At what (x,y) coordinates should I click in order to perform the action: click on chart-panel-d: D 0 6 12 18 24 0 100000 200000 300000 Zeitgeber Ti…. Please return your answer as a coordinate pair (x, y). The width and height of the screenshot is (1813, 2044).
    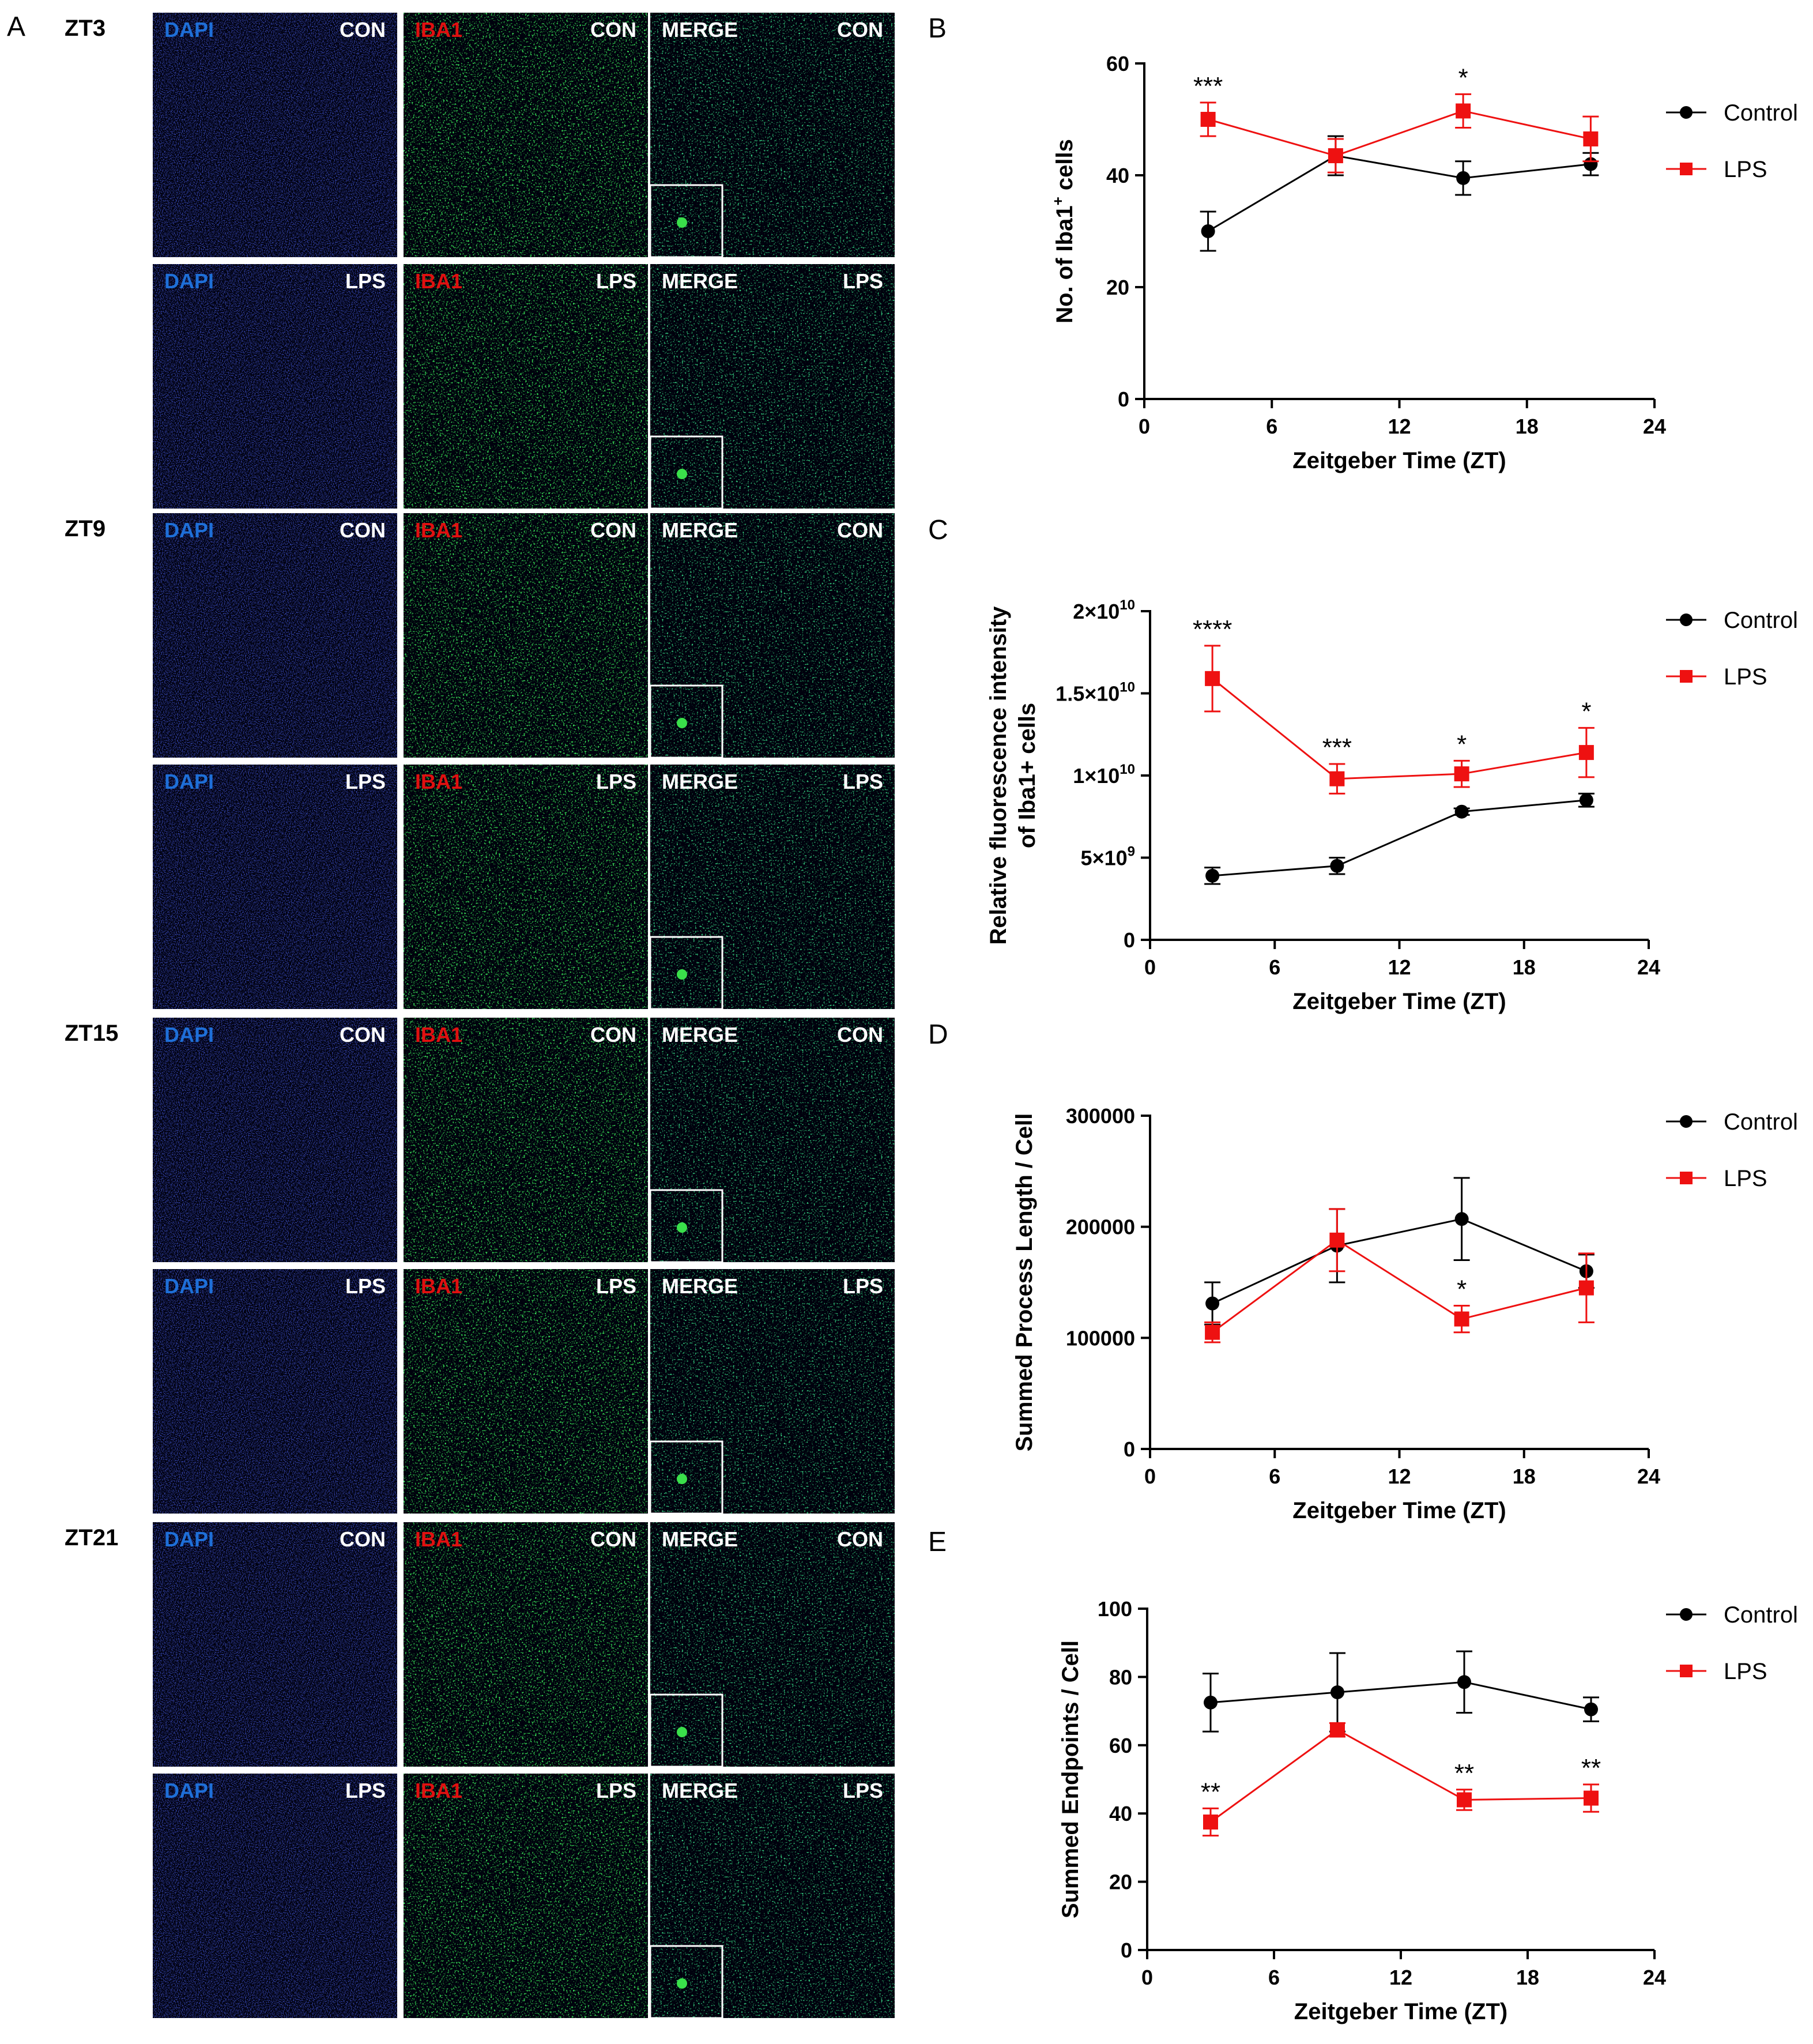
    Looking at the image, I should click on (1363, 1271).